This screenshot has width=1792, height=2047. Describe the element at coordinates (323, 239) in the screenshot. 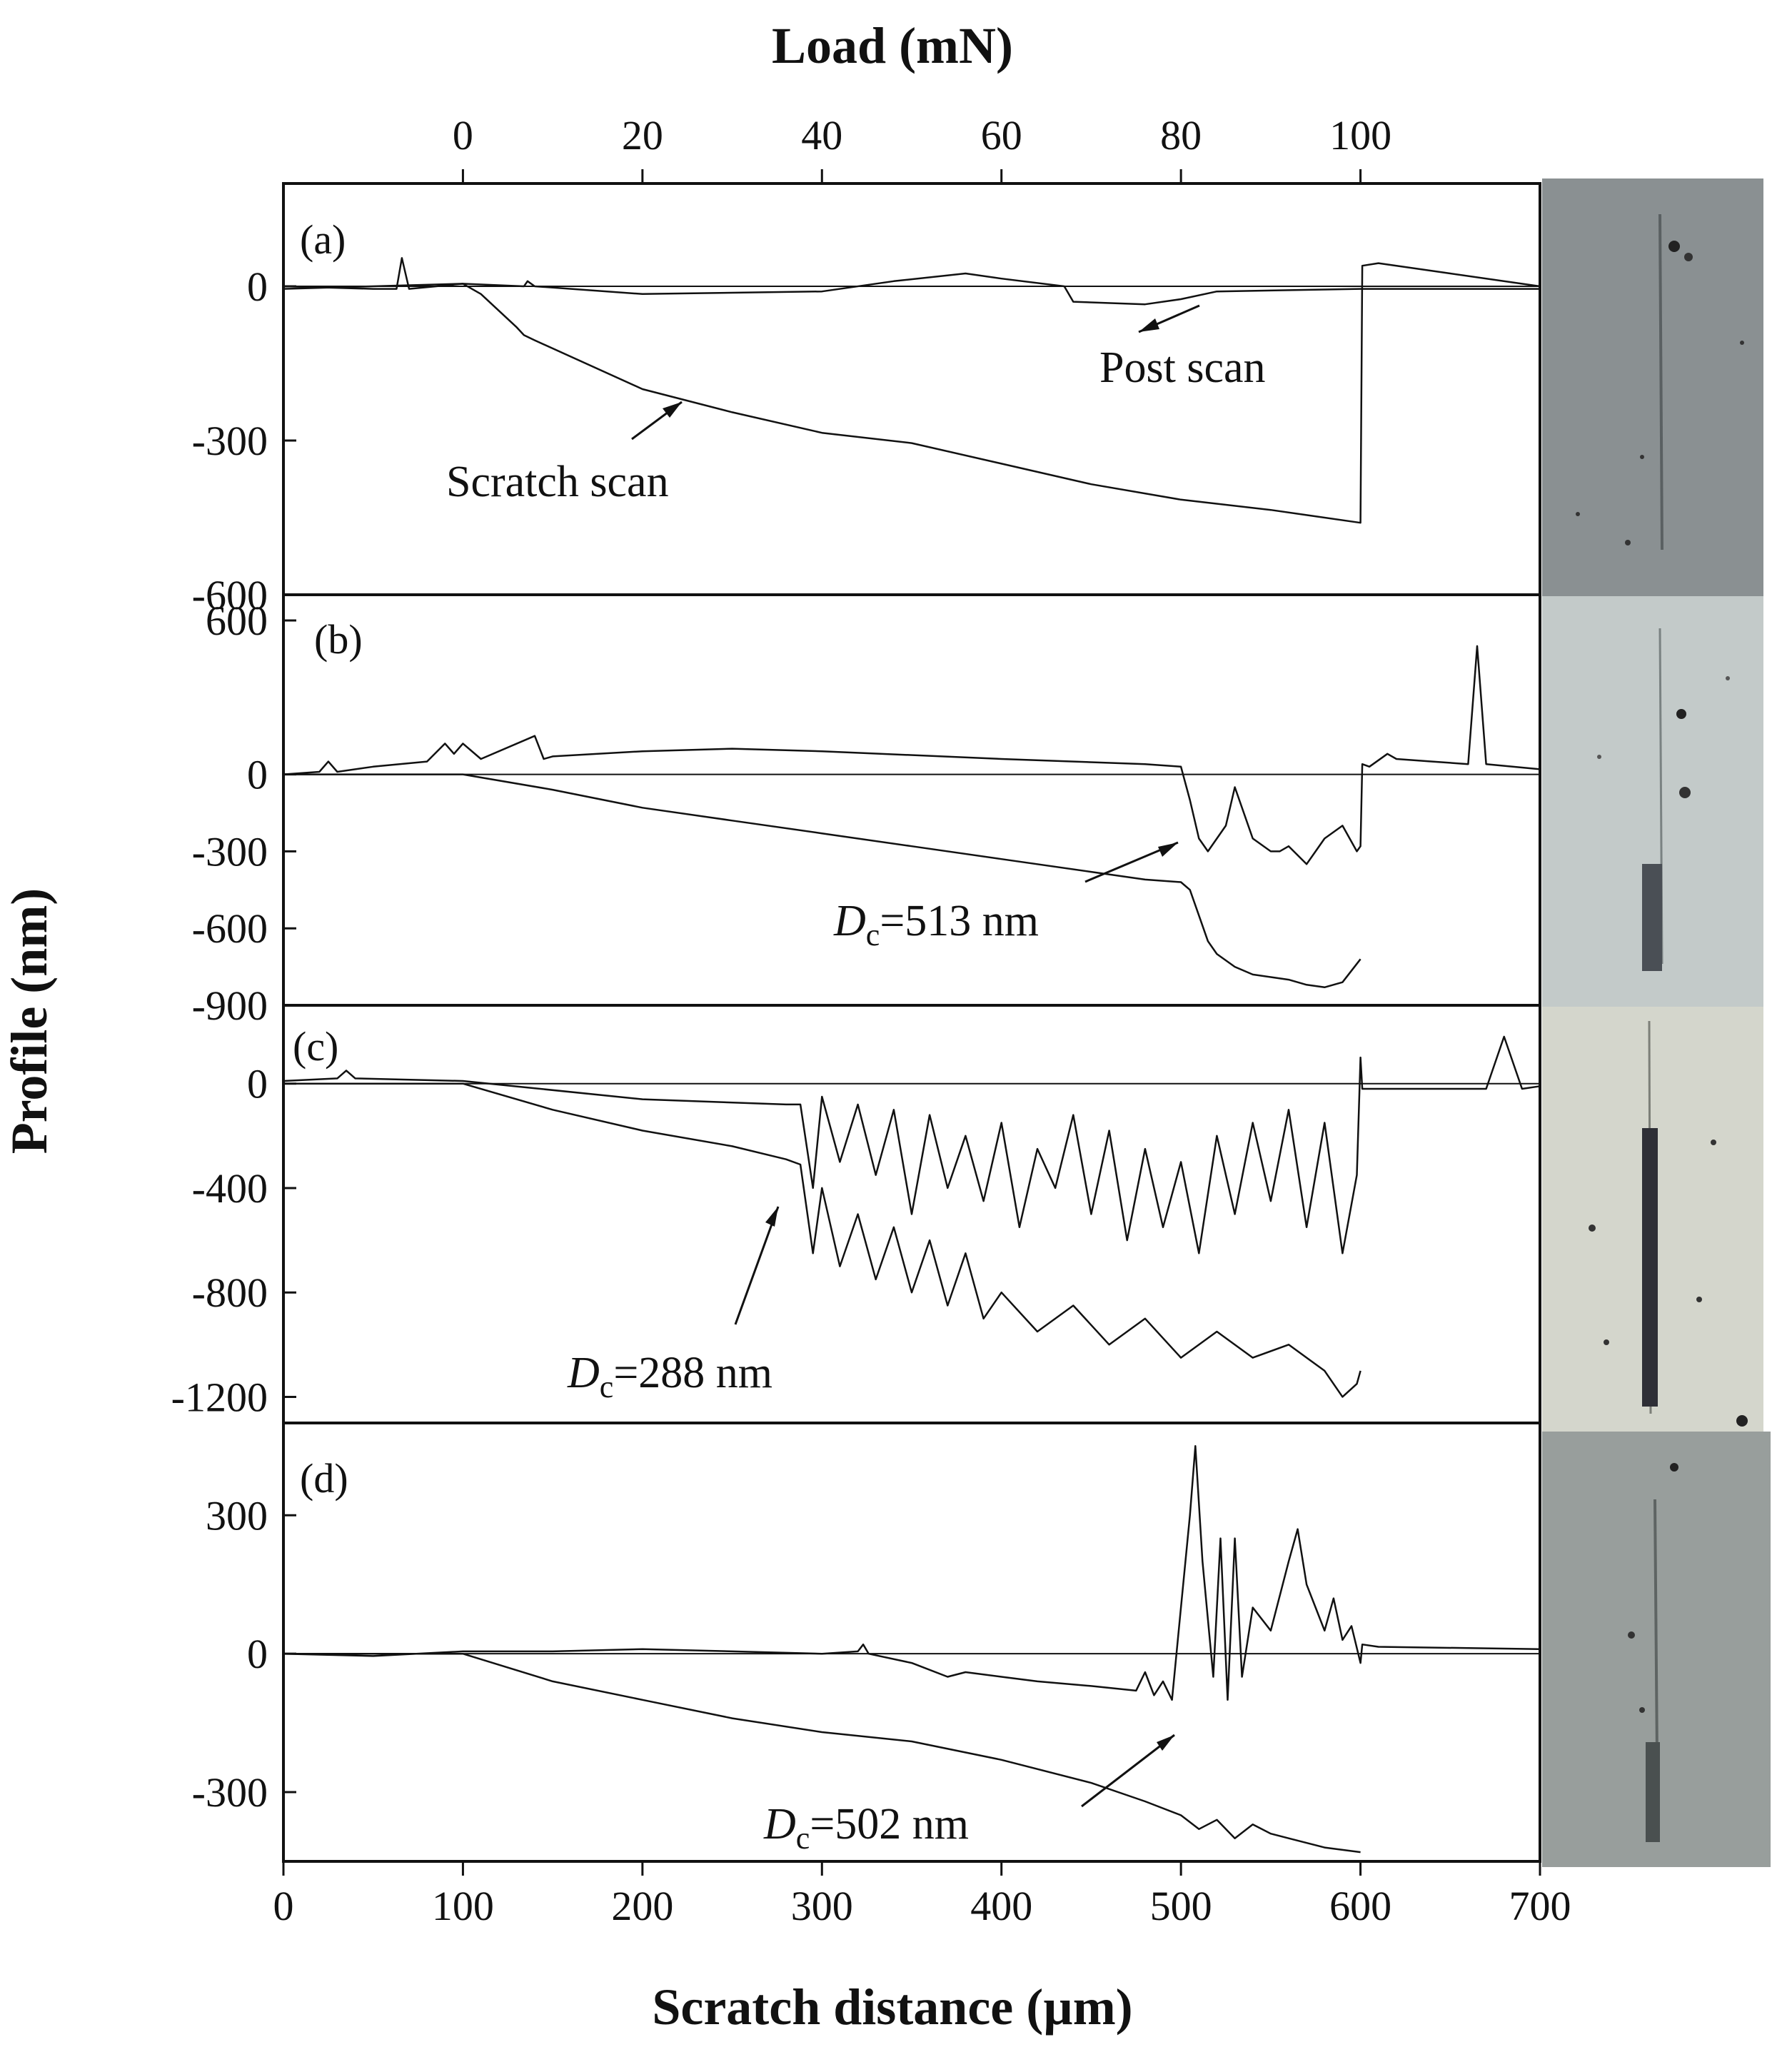

I see `panel-label-a: (a)` at that location.